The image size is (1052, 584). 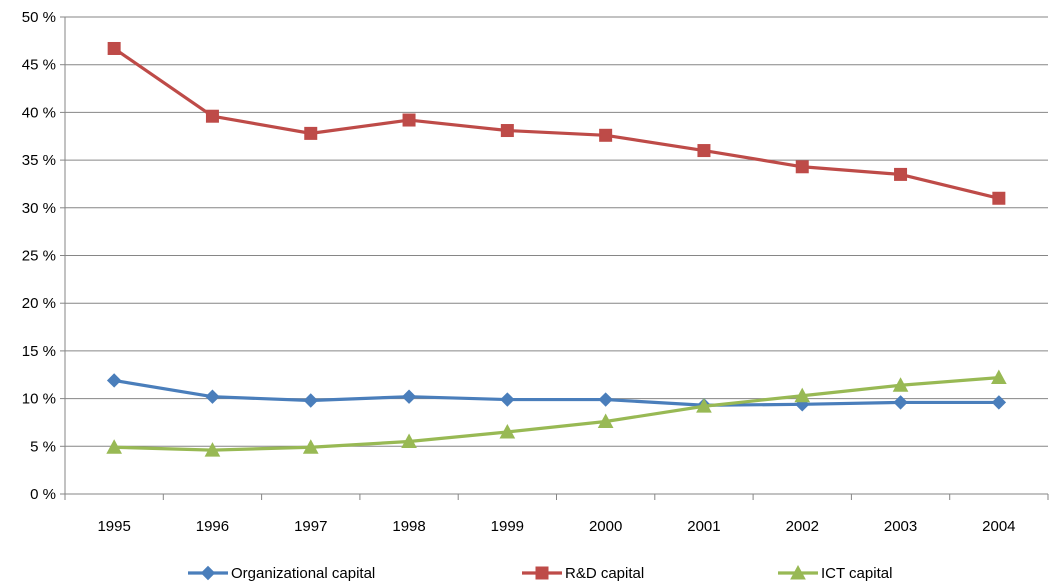 I want to click on x-tick-label: 1995, so click(x=113, y=526).